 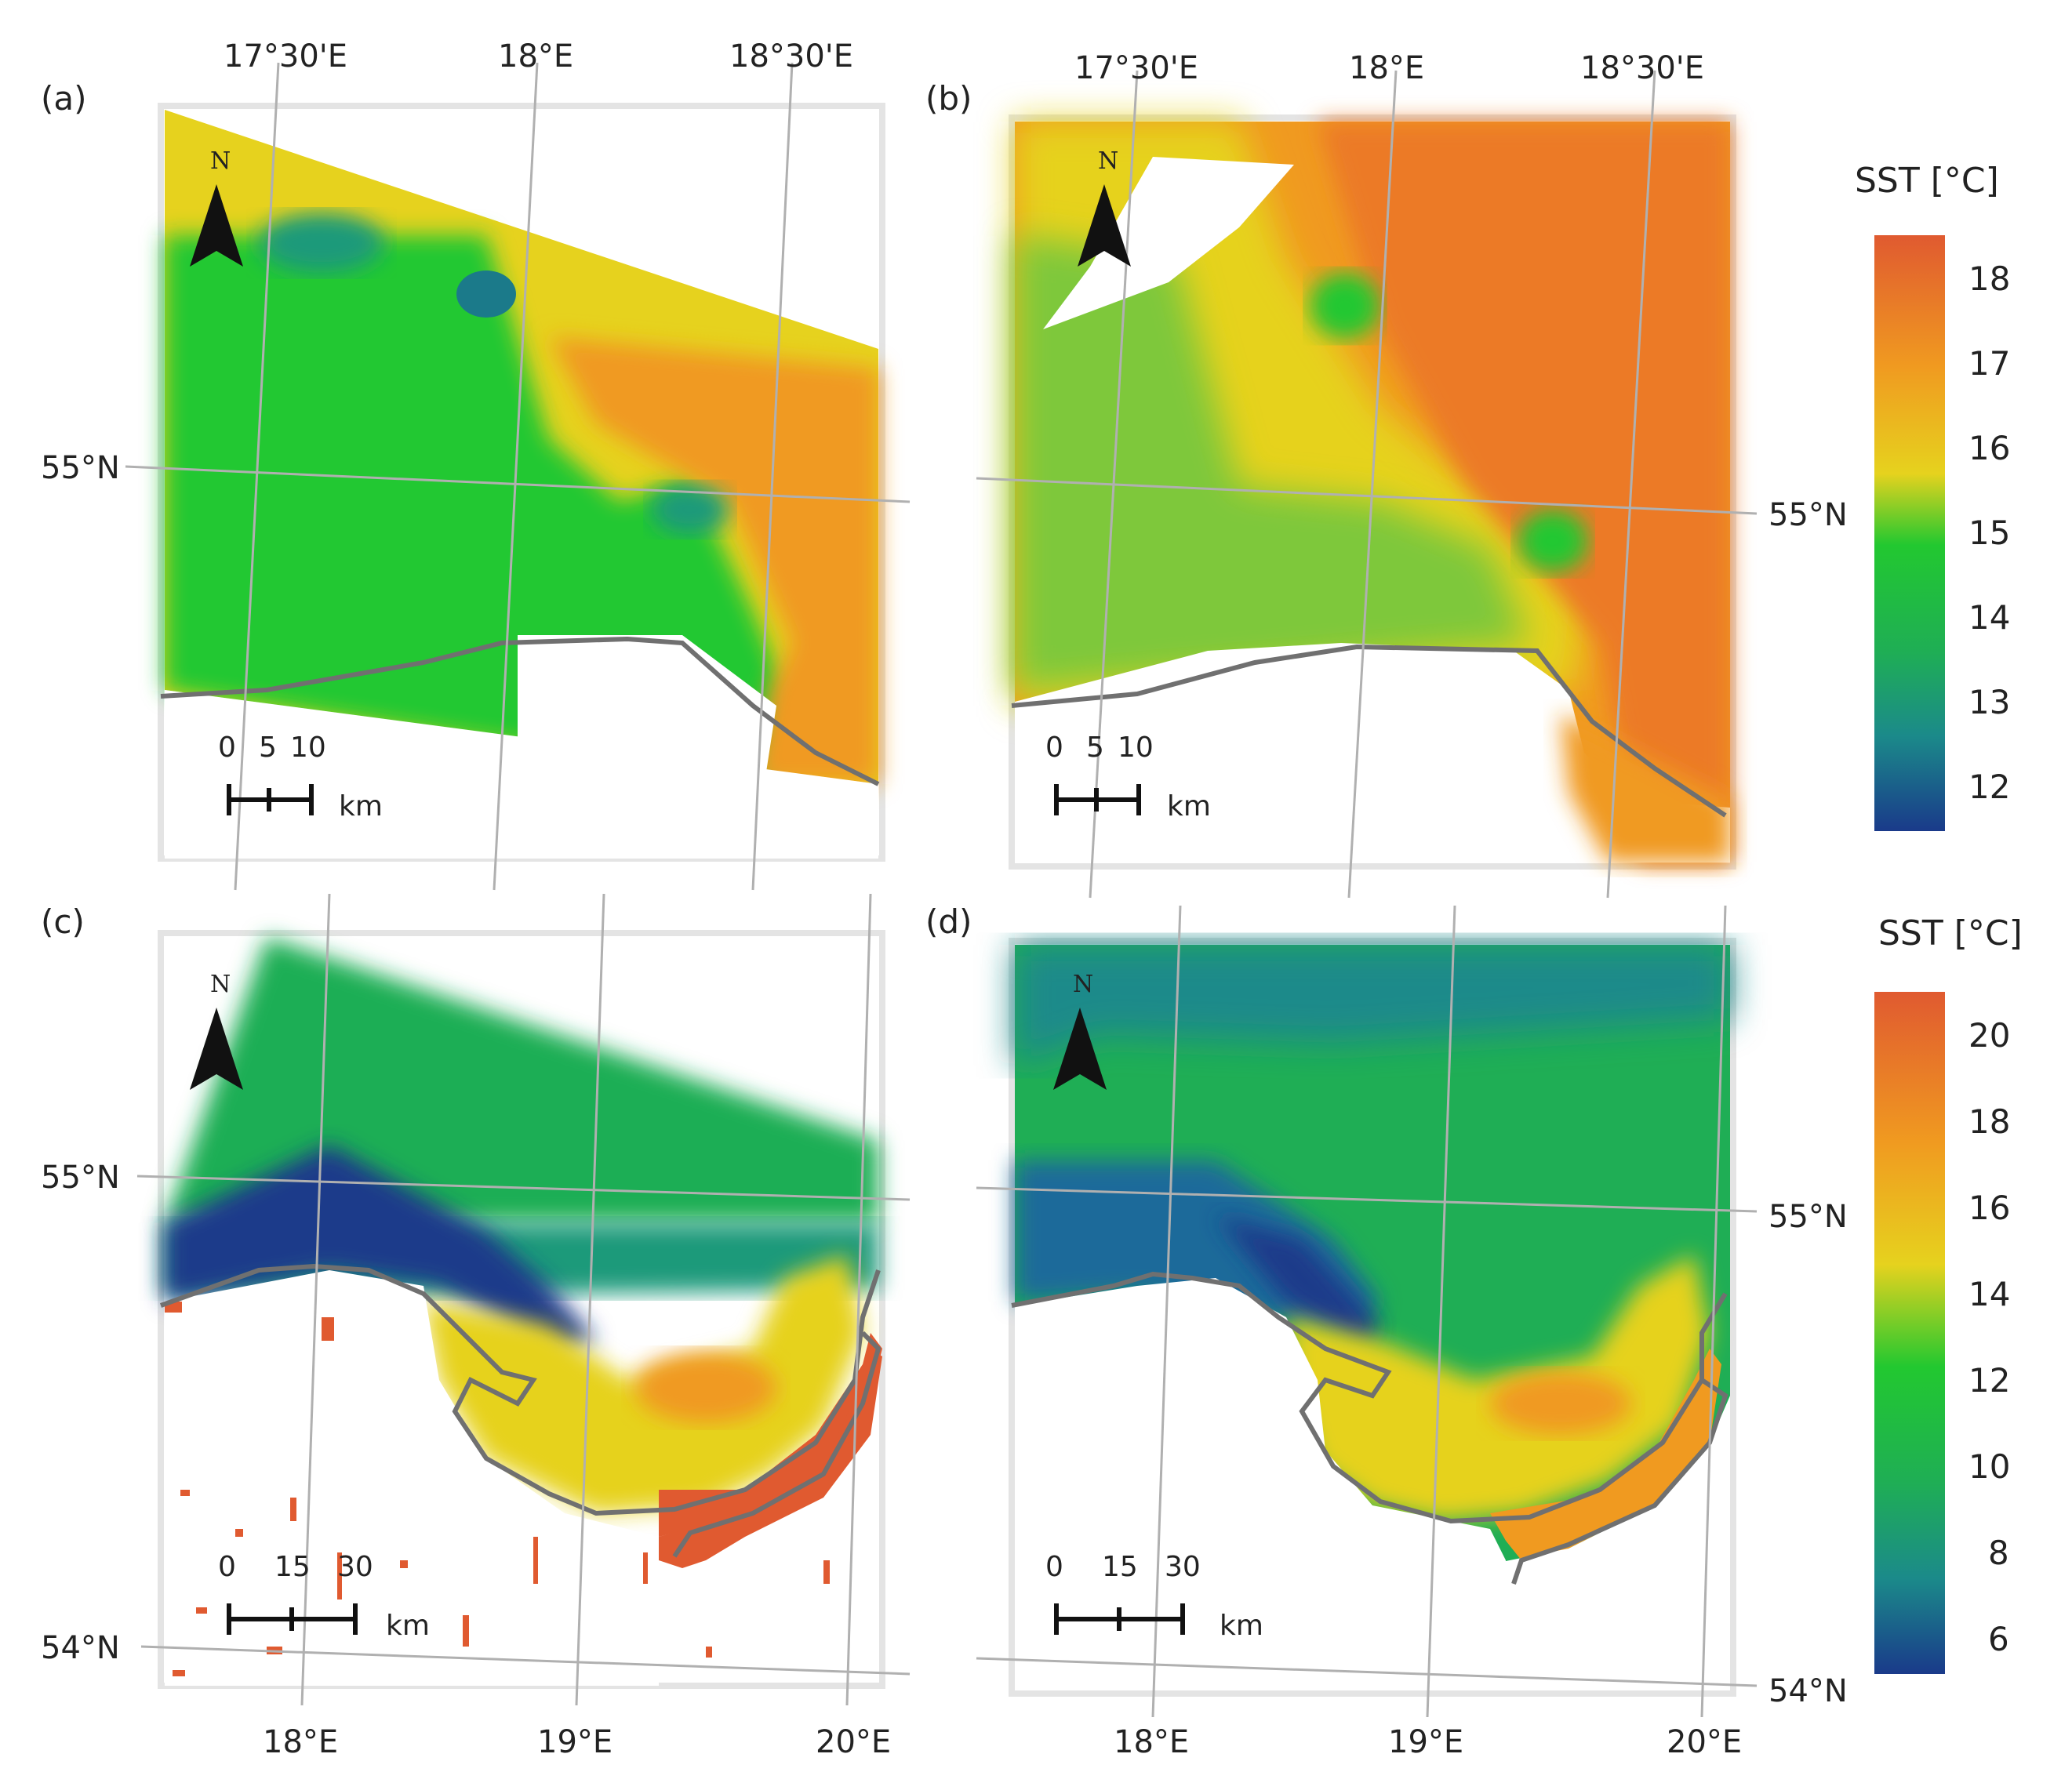 What do you see at coordinates (1128, 777) in the screenshot?
I see `panel-b-scale-bar: 0 5 10 km` at bounding box center [1128, 777].